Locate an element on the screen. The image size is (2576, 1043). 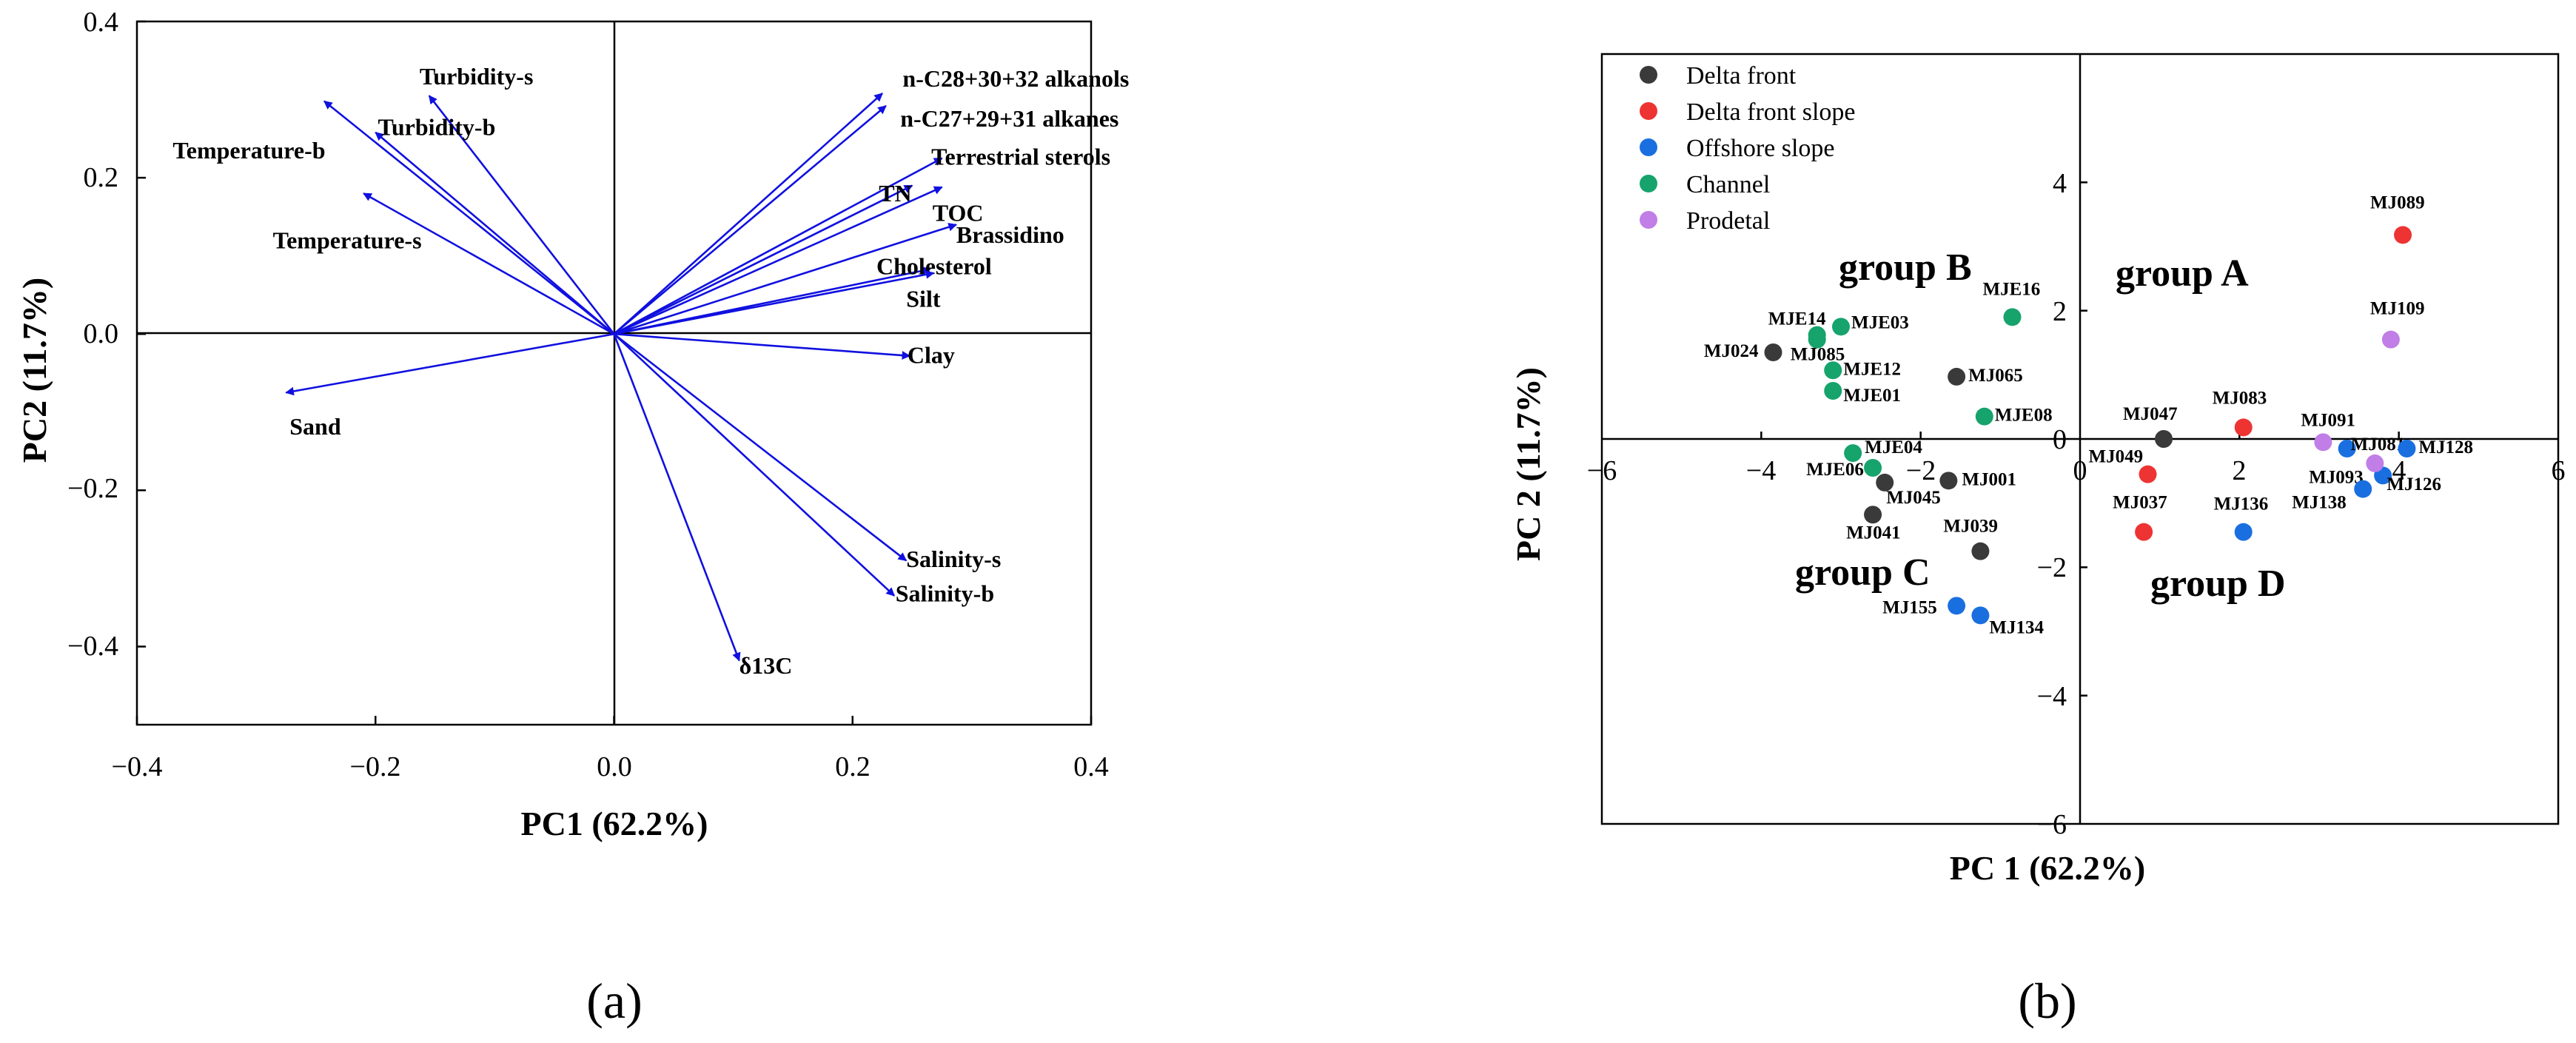
vector-label: n-C27+29+31 alkanes is located at coordinates (1009, 118).